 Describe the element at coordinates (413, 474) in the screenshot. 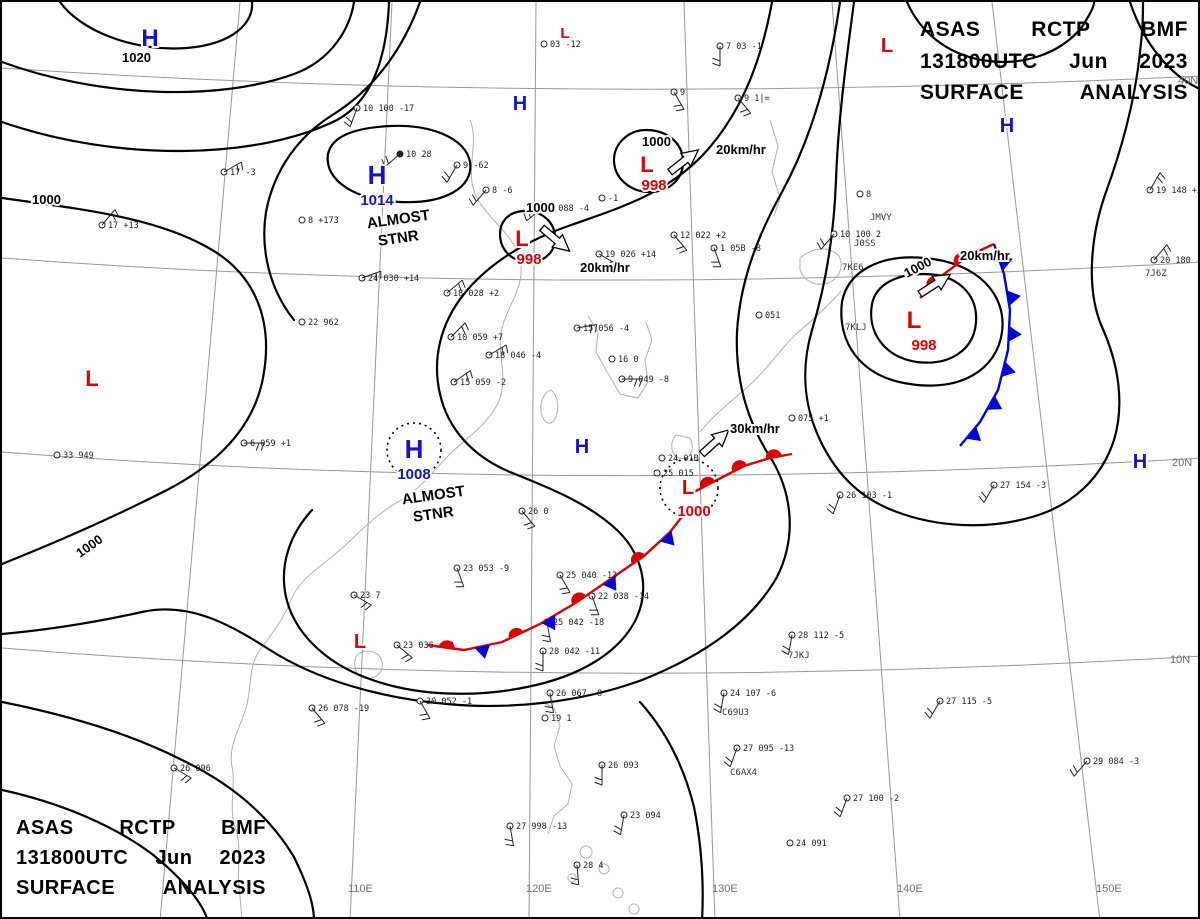

I see `pressure-center-value: 1008` at that location.